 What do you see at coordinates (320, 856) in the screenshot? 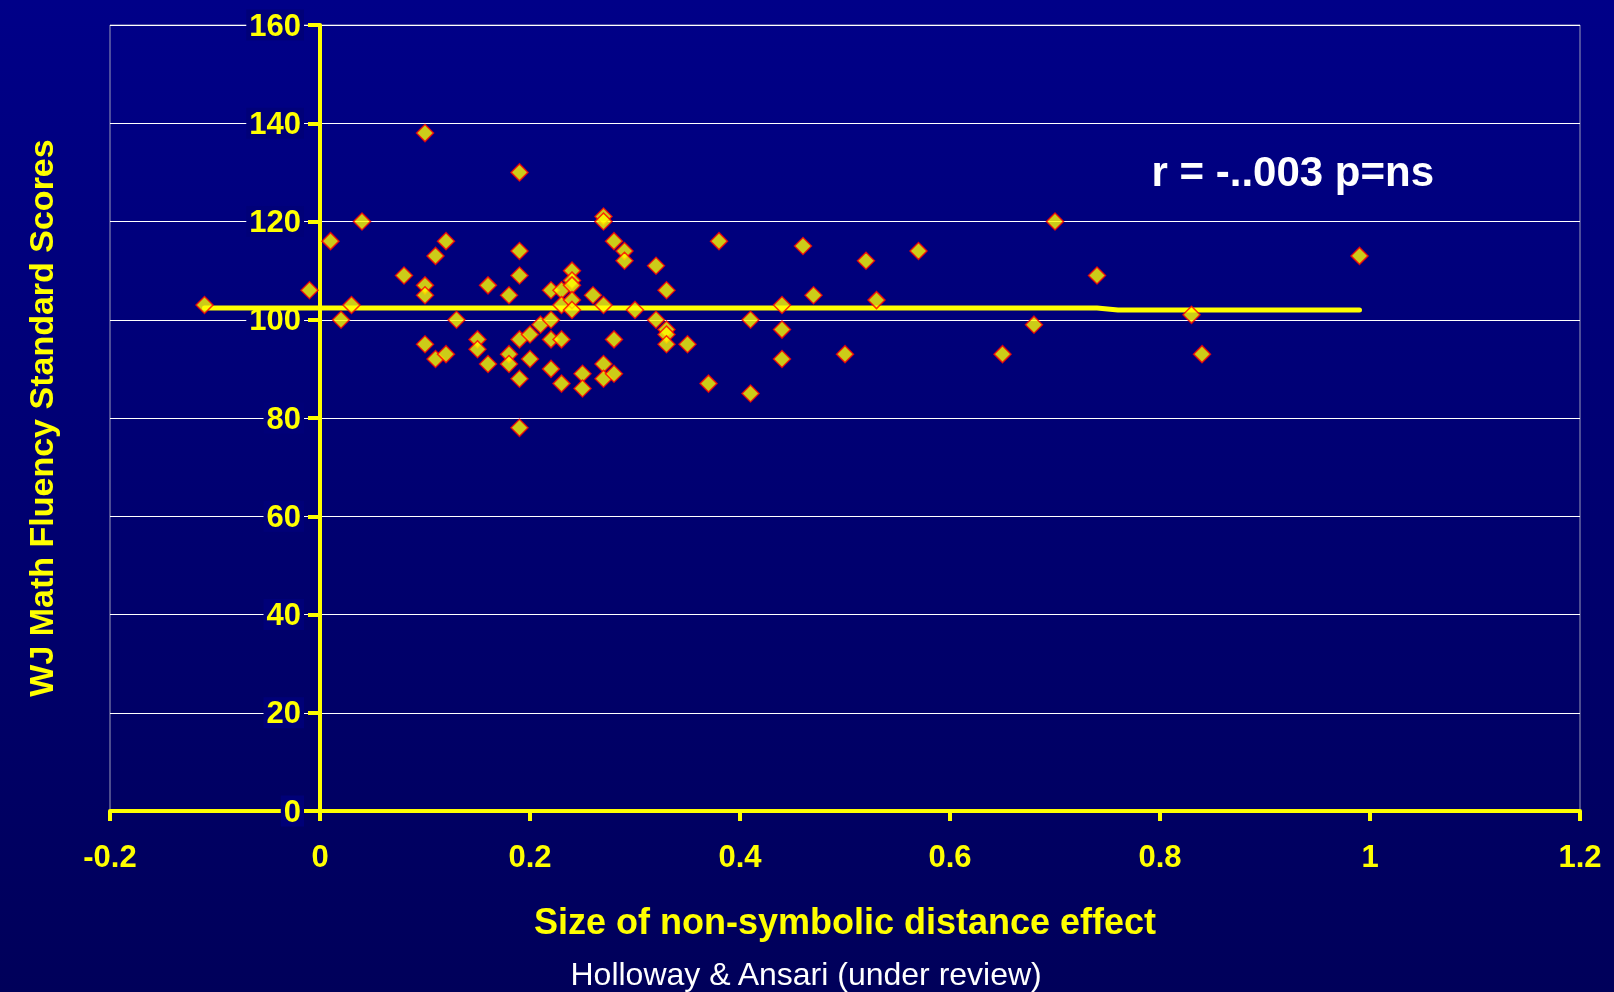
I see `x-tick-label: 0` at bounding box center [320, 856].